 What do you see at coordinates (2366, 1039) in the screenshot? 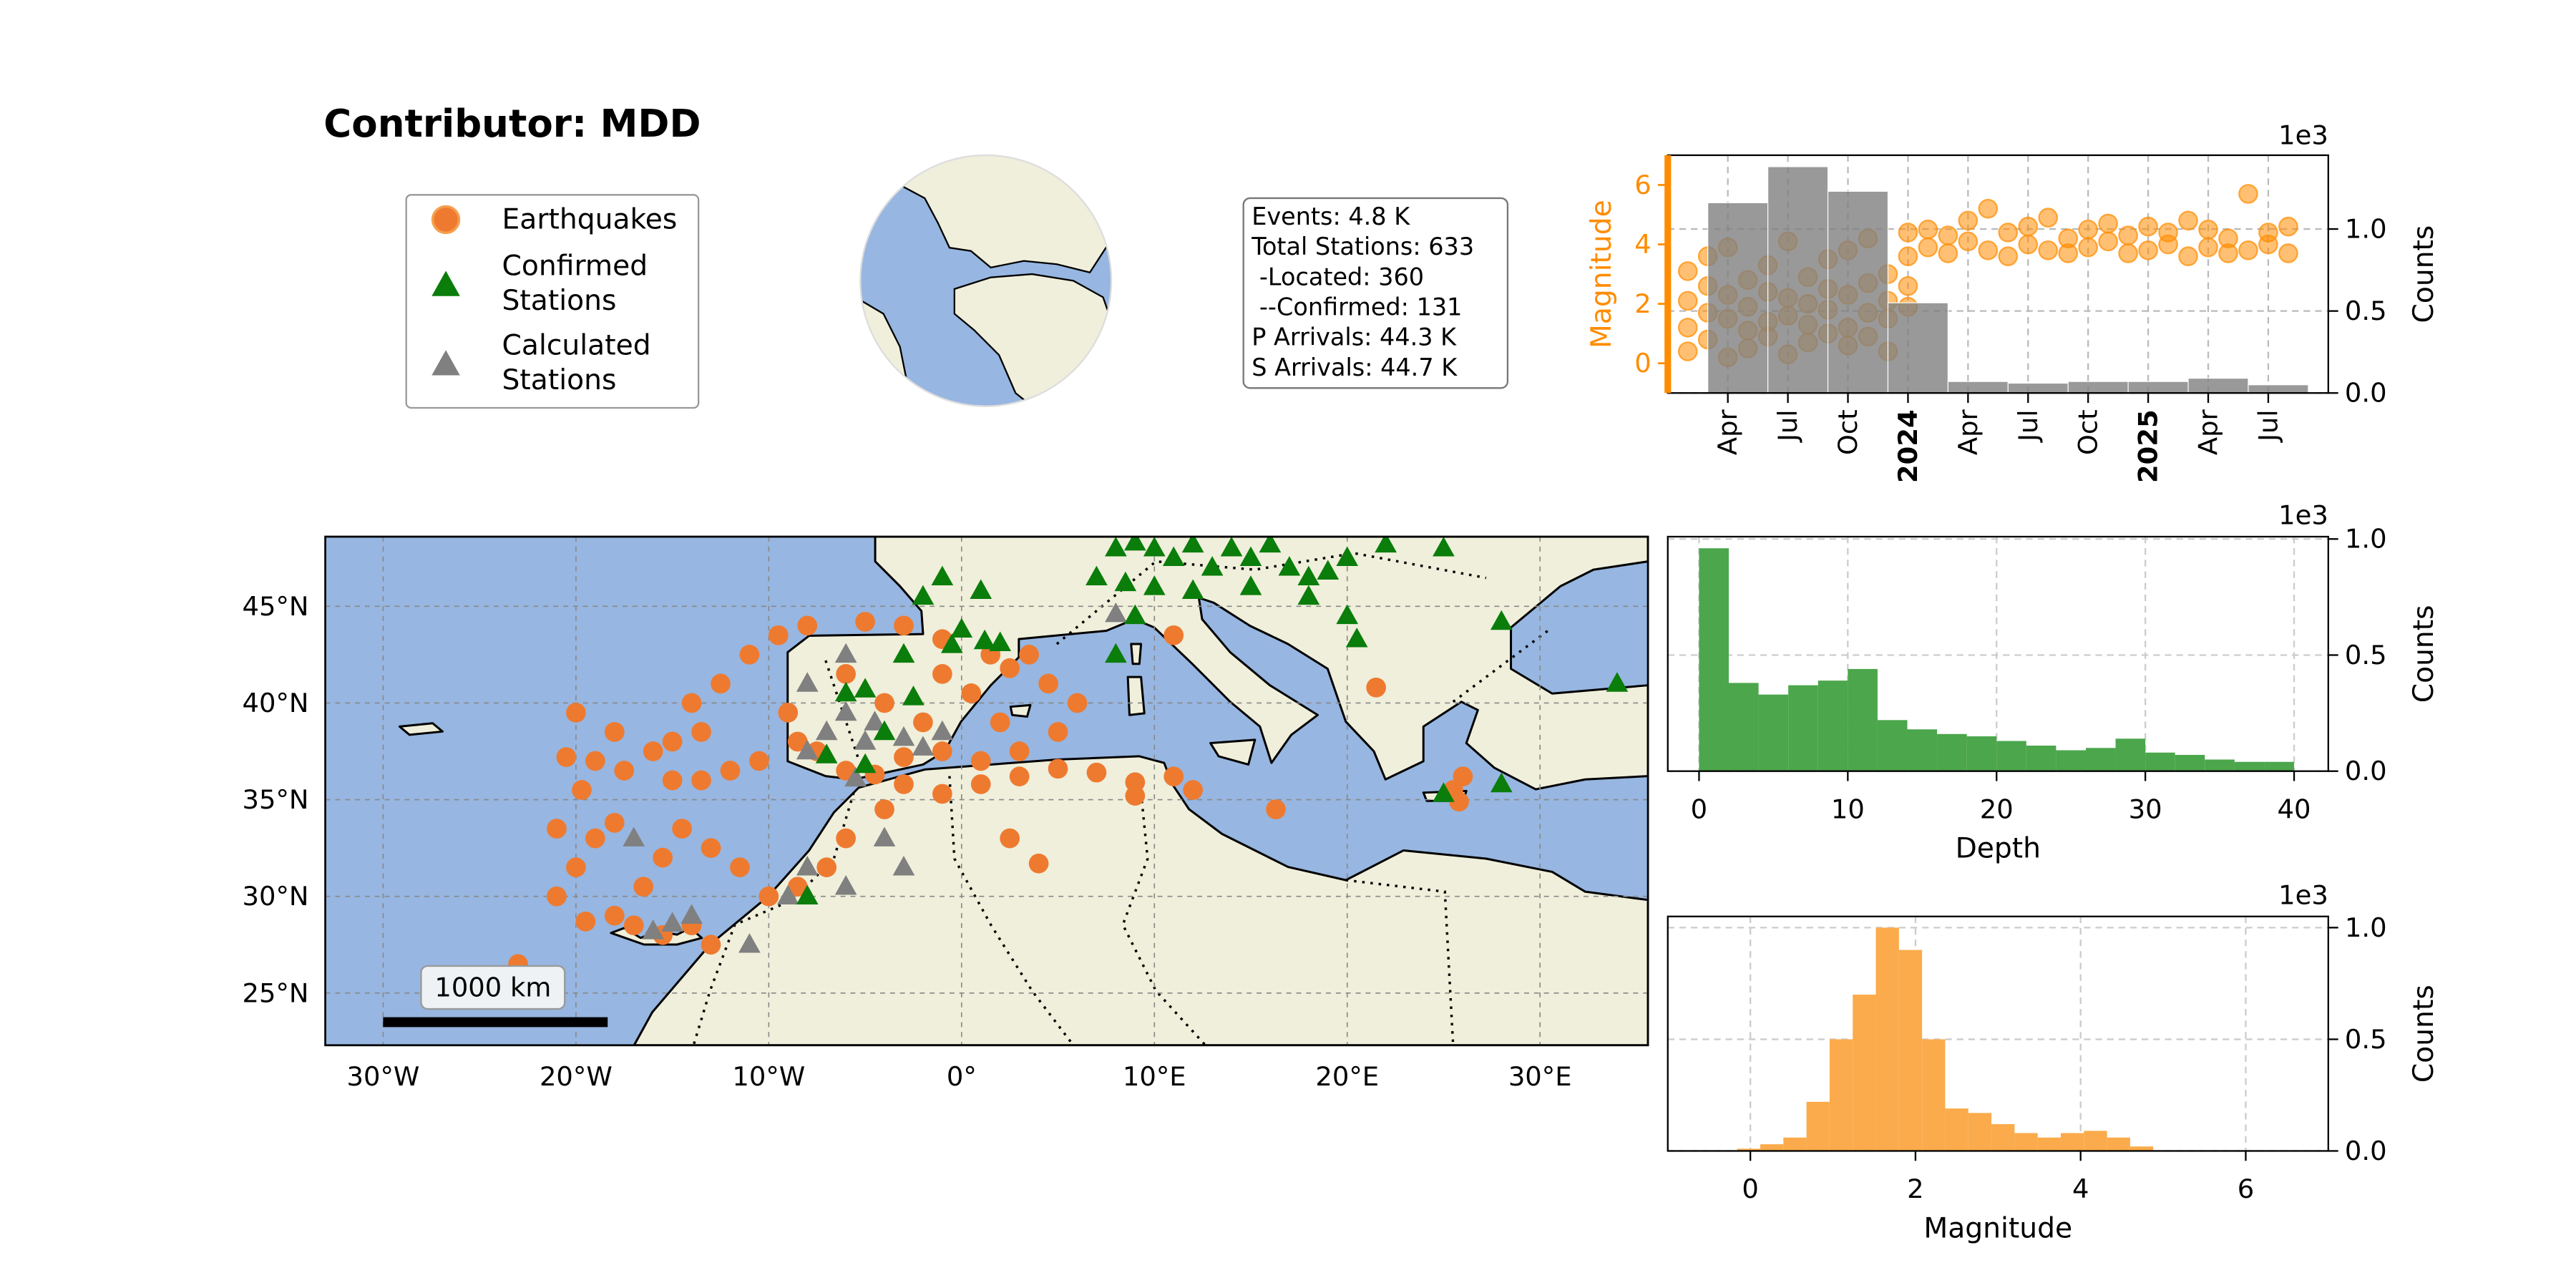
I see `y-tick-label: 0.5` at bounding box center [2366, 1039].